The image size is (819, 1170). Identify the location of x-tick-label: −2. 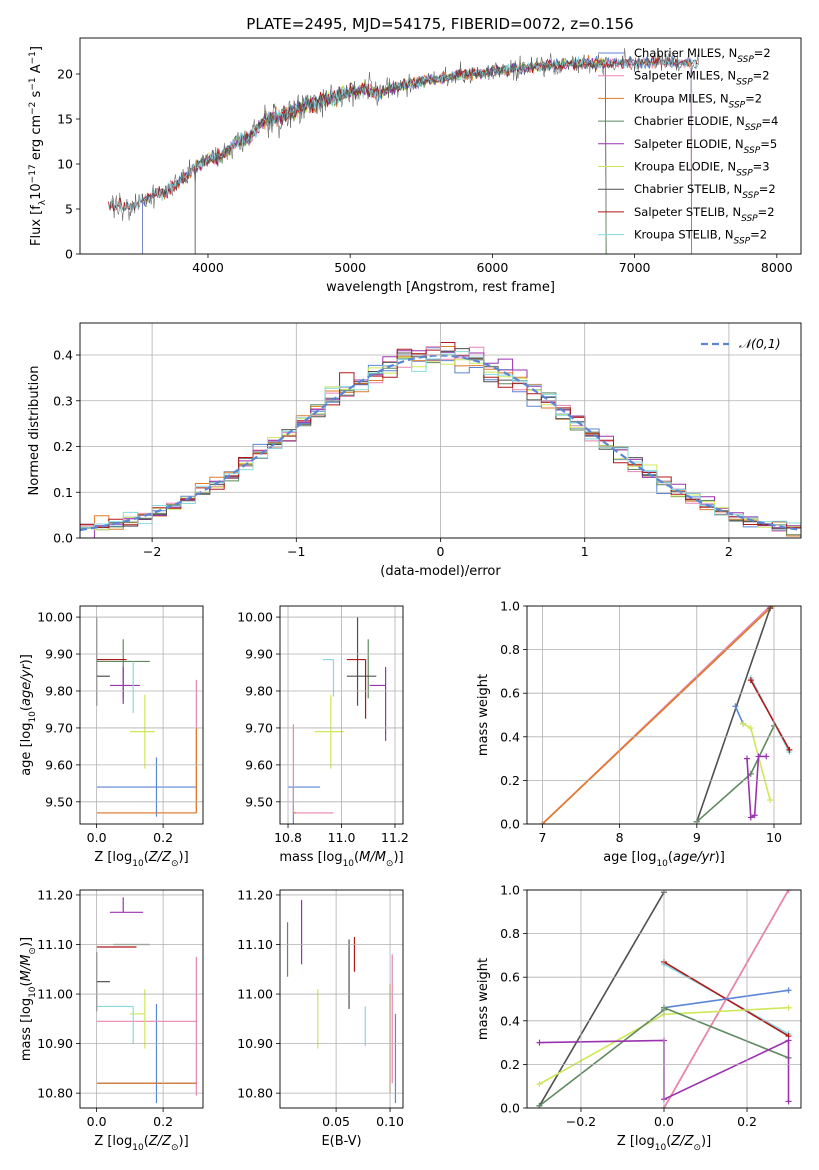
(152, 551).